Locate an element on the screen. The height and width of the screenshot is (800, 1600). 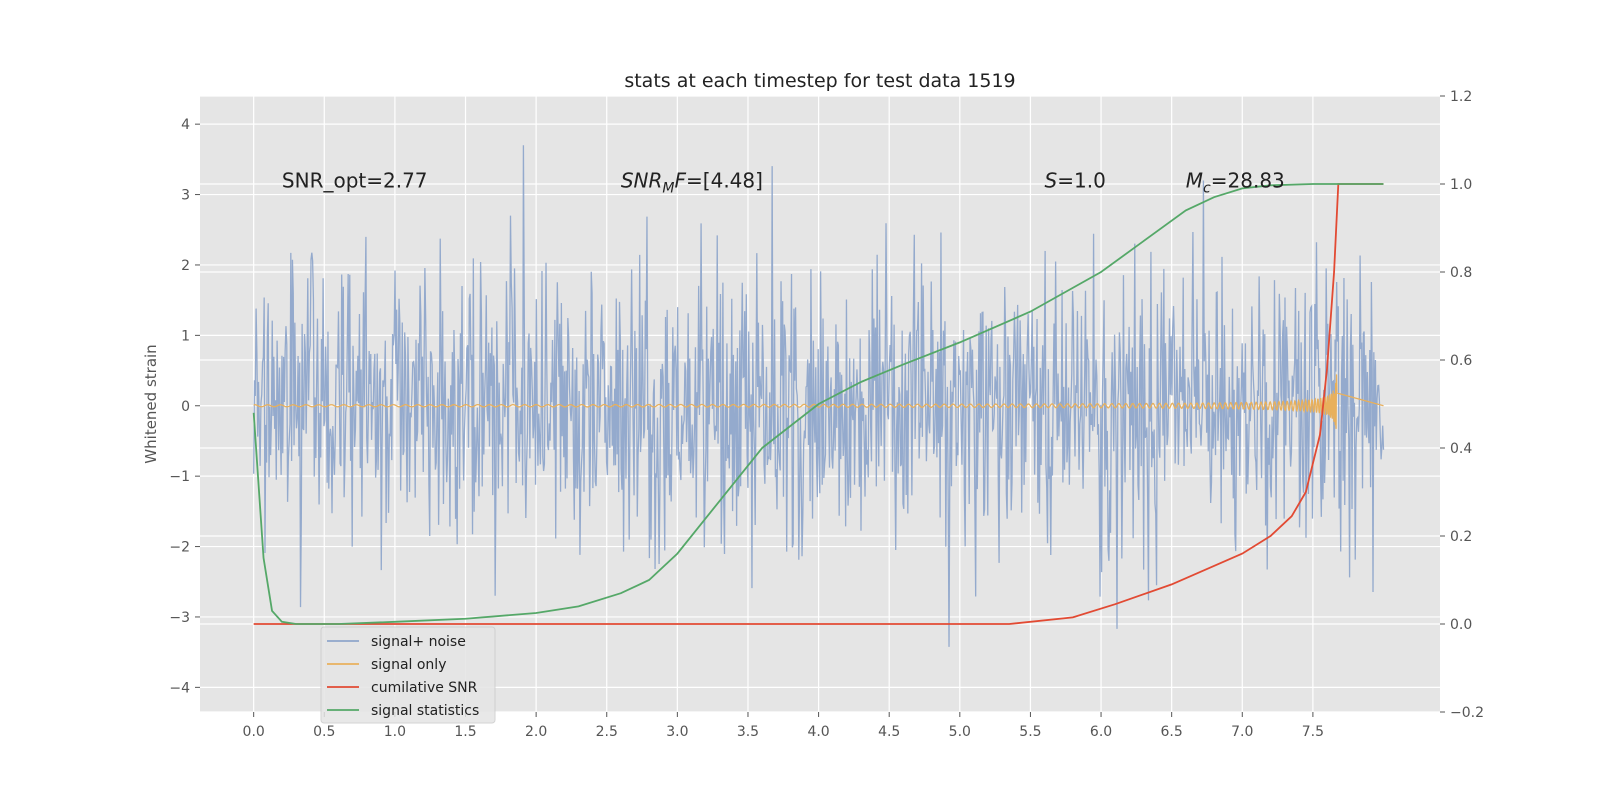
y-tick-label: 0 is located at coordinates (185, 407).